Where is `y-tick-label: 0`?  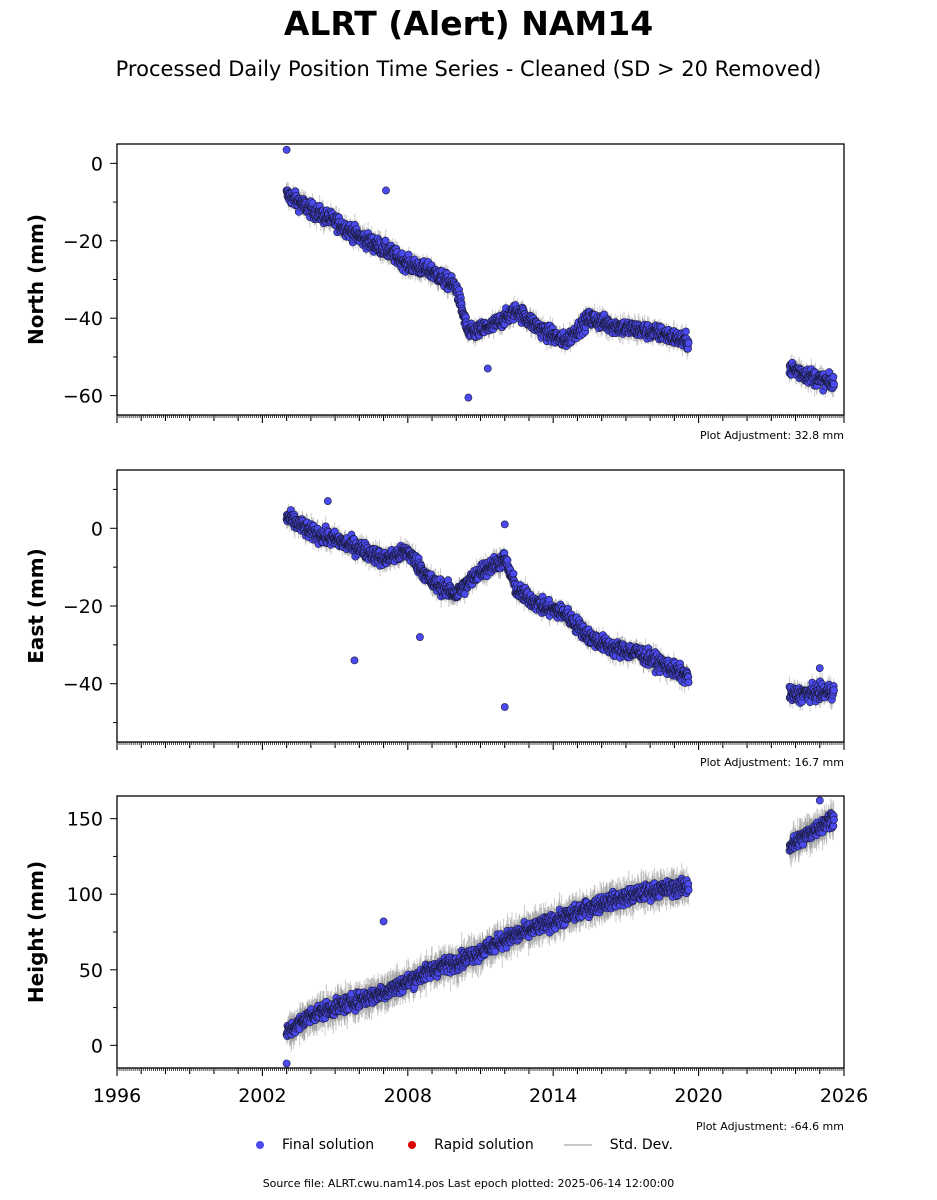
y-tick-label: 0 is located at coordinates (97, 164).